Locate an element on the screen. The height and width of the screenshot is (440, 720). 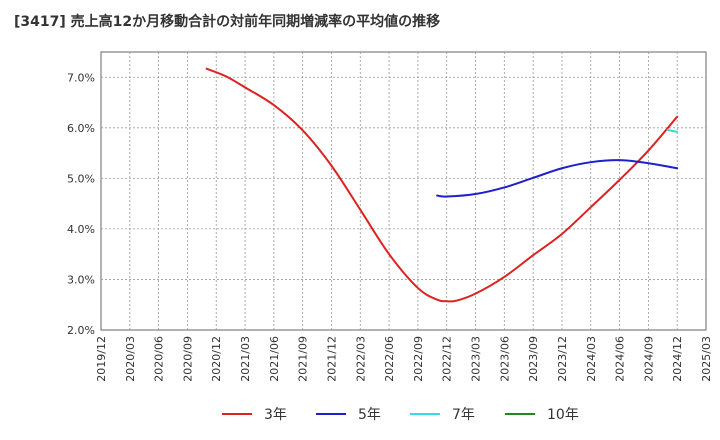
x-tick-label: 2024/03 is located at coordinates (591, 359).